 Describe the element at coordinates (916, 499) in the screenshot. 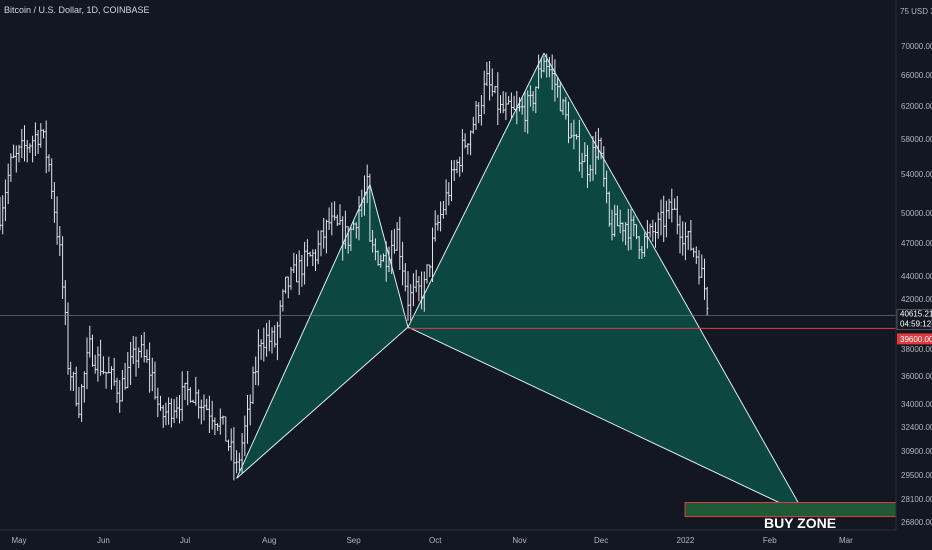

I see `y-tick-label: 28100.00` at that location.